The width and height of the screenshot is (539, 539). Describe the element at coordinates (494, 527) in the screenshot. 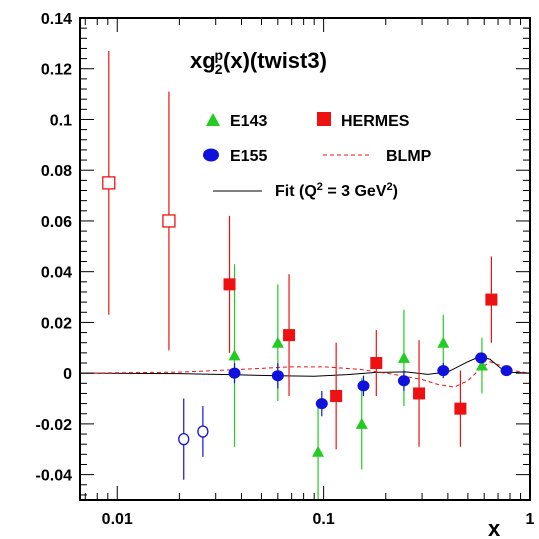

I see `x-axis-label: x` at that location.